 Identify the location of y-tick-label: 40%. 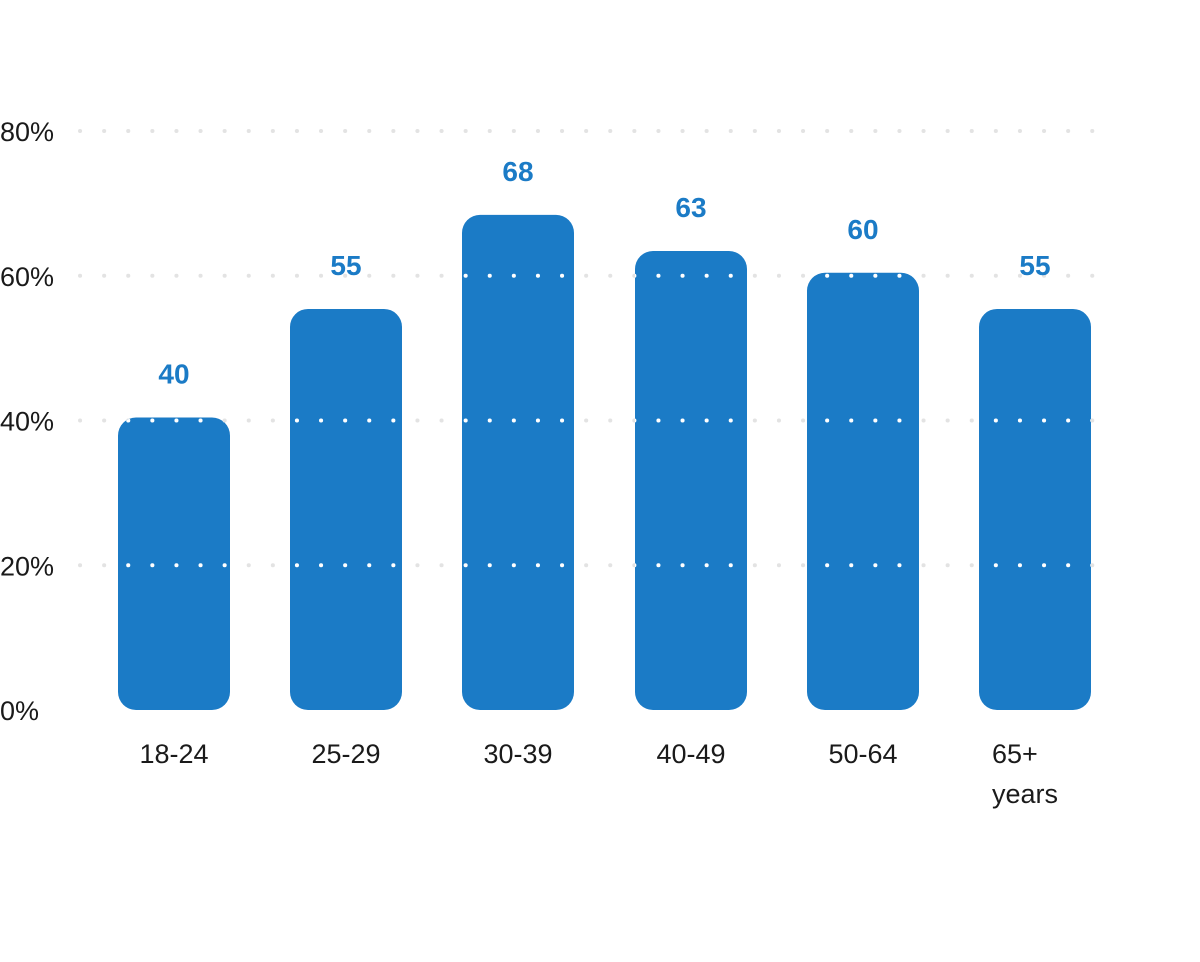
(27, 422).